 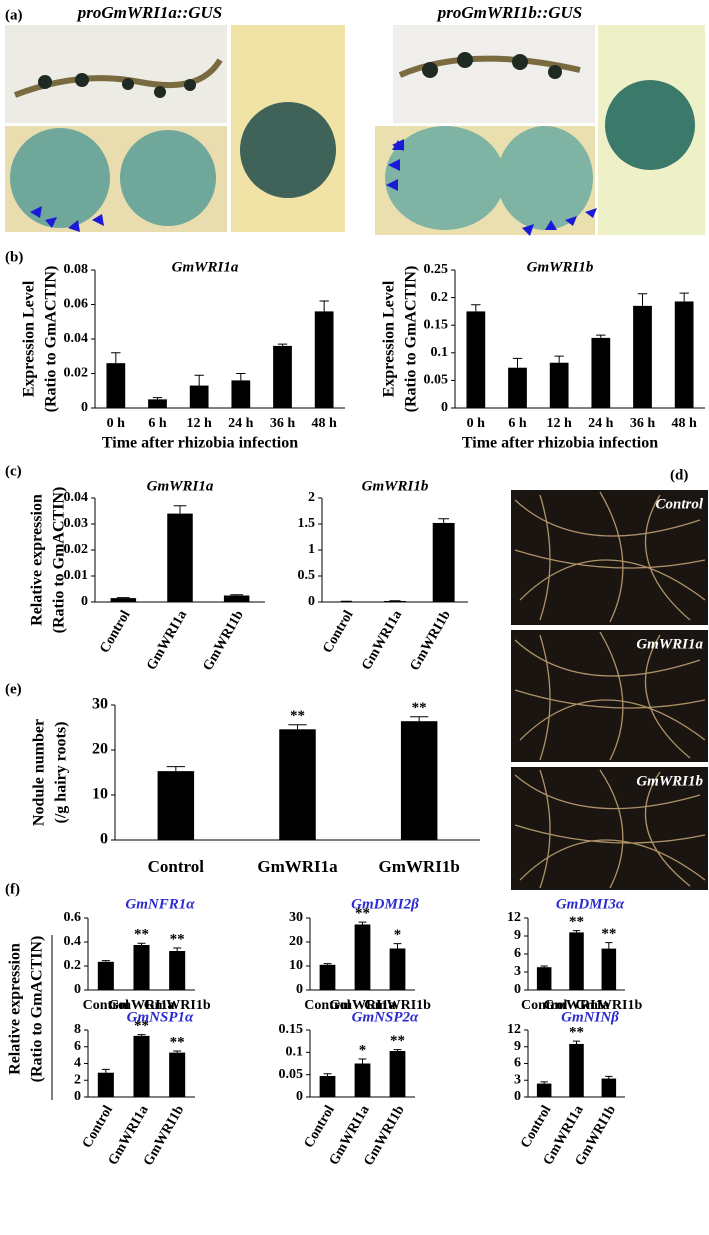 I want to click on root-photos, so click(x=609, y=690).